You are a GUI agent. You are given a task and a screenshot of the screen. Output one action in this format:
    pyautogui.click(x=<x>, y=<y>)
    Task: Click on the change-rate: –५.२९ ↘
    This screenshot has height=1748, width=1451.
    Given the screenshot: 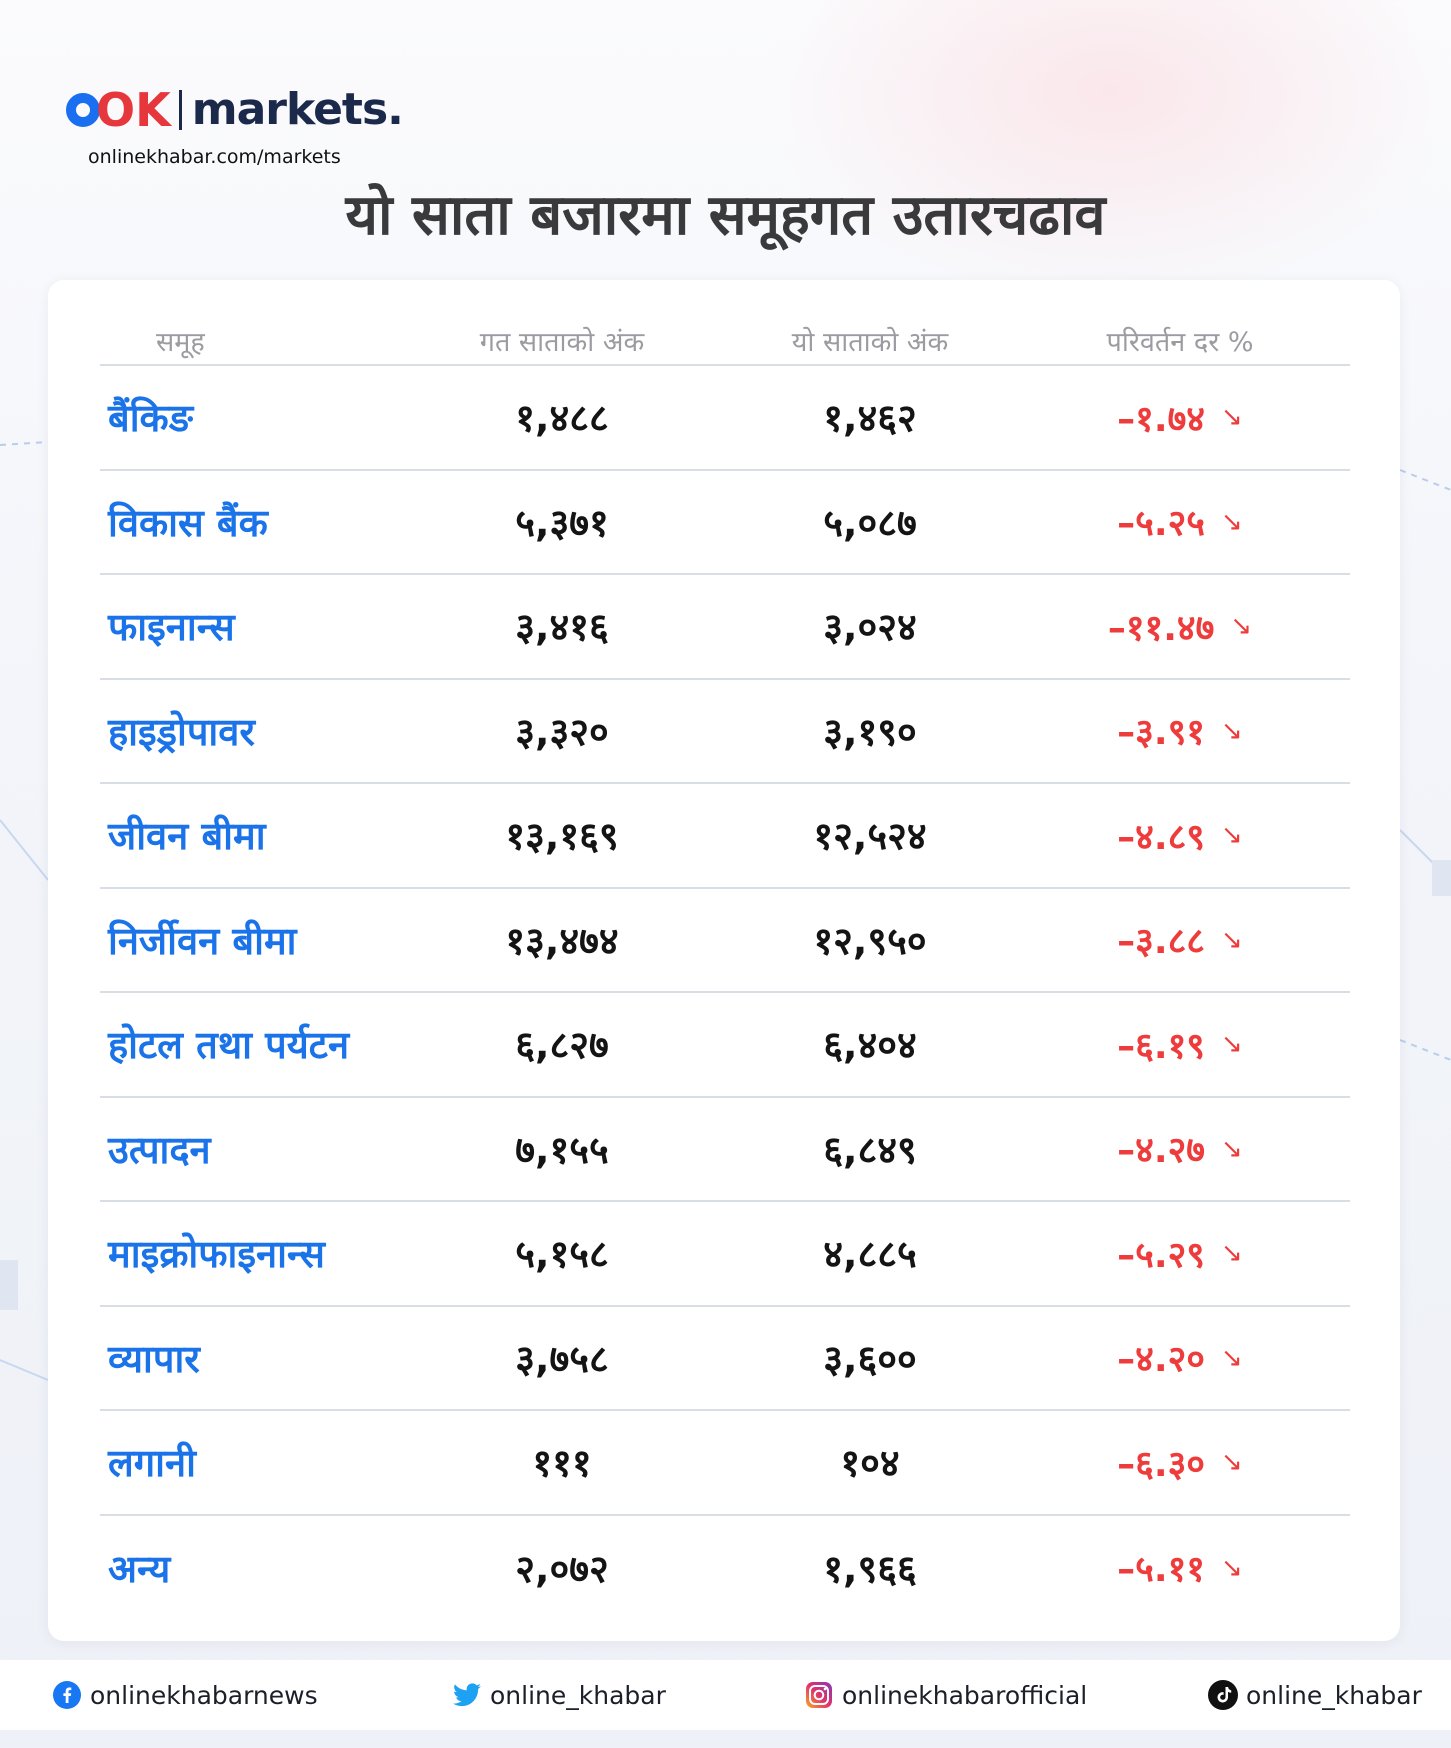 What is the action you would take?
    pyautogui.click(x=1180, y=1253)
    